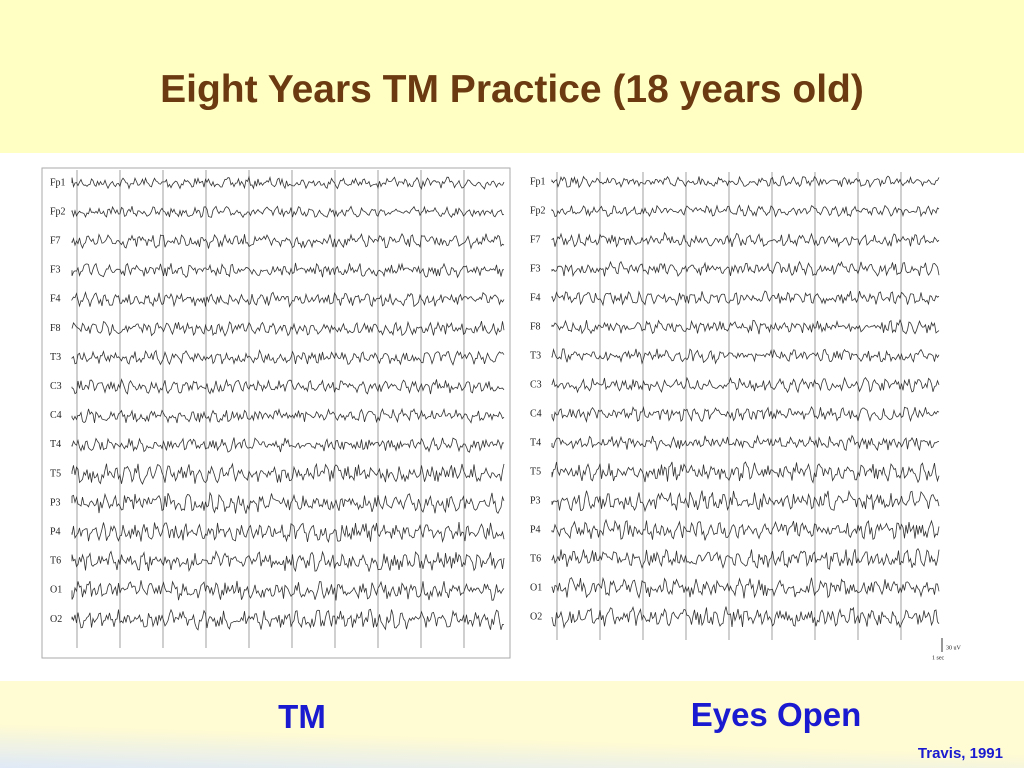  Describe the element at coordinates (776, 714) in the screenshot. I see `caption-eyes-open: Eyes Open` at that location.